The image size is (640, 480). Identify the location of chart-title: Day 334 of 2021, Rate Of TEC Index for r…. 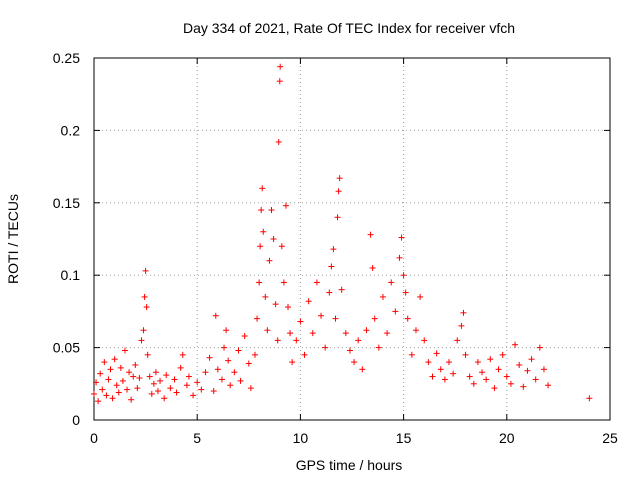
(349, 28).